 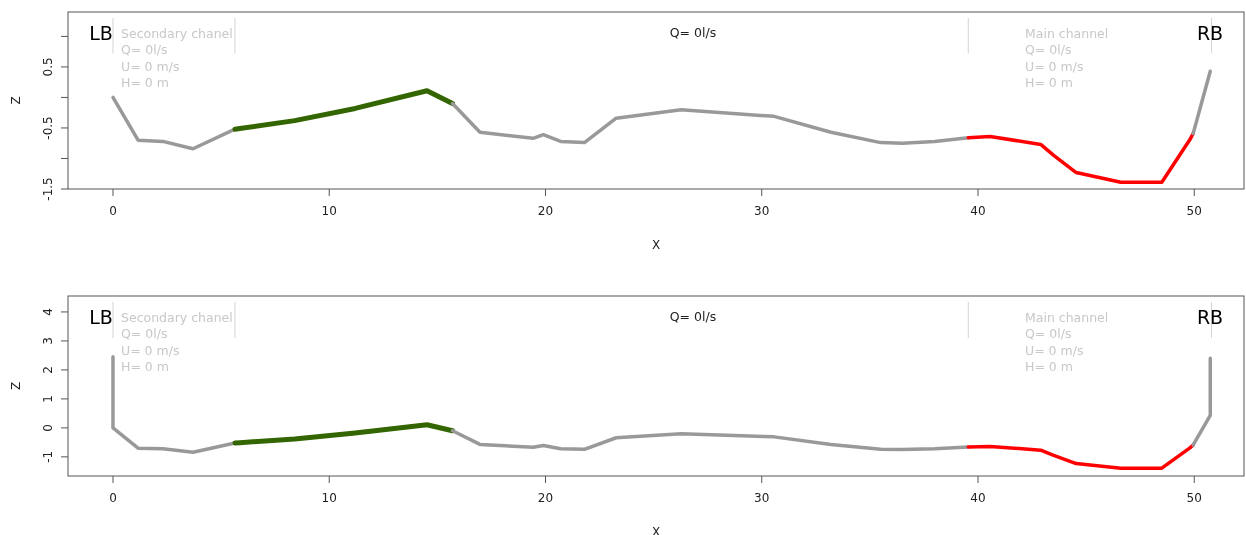 What do you see at coordinates (48, 312) in the screenshot?
I see `y-tick-label: 4` at bounding box center [48, 312].